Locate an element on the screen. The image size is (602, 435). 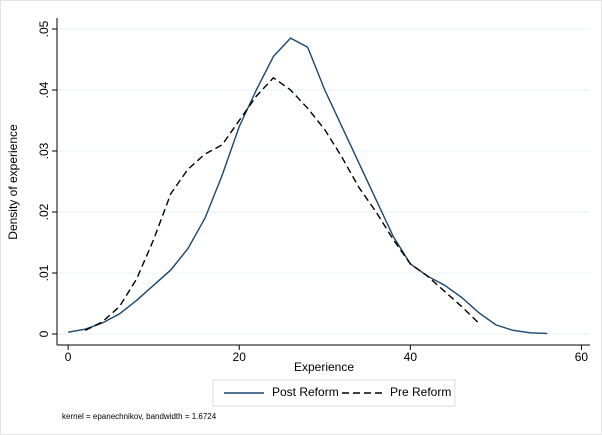
y-tick-label: .01 is located at coordinates (44, 272).